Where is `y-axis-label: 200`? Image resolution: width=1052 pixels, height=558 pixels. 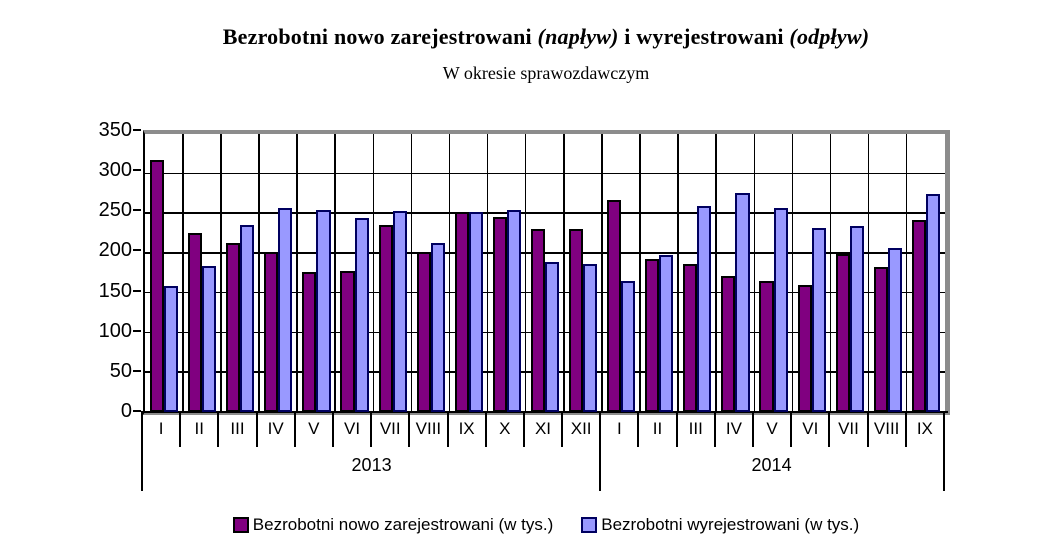 y-axis-label: 200 is located at coordinates (115, 250).